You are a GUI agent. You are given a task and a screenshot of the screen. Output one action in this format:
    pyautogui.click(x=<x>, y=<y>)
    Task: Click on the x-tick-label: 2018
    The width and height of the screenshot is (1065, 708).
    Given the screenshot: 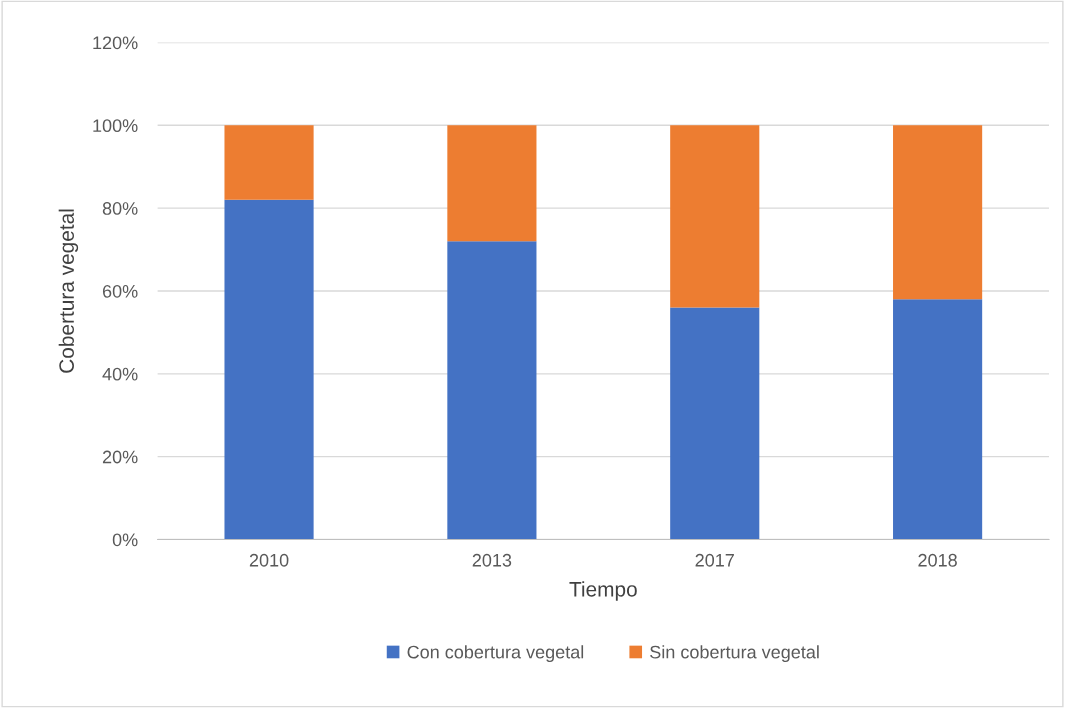 What is the action you would take?
    pyautogui.click(x=937, y=560)
    